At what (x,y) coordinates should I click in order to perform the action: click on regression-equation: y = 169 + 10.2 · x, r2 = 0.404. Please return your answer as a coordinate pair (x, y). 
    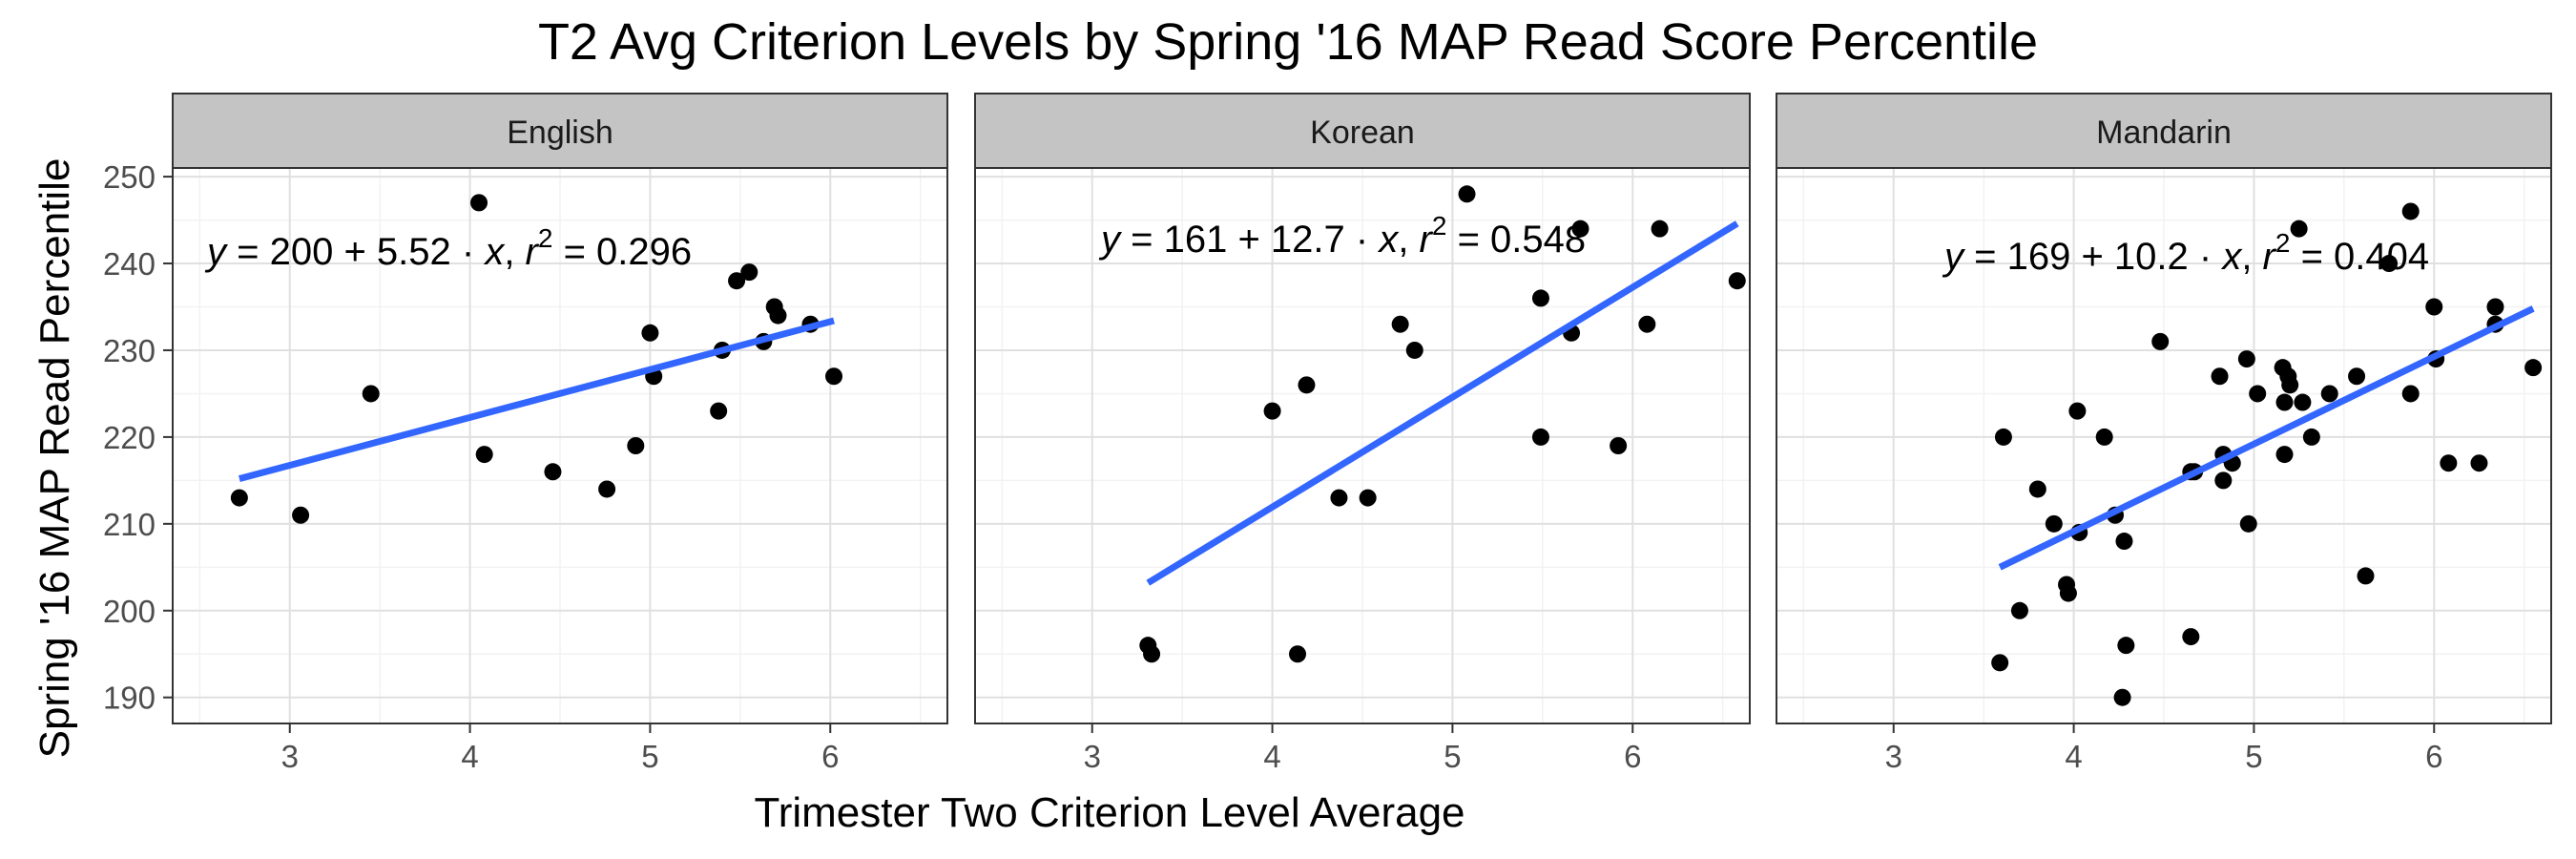
    Looking at the image, I should click on (2185, 253).